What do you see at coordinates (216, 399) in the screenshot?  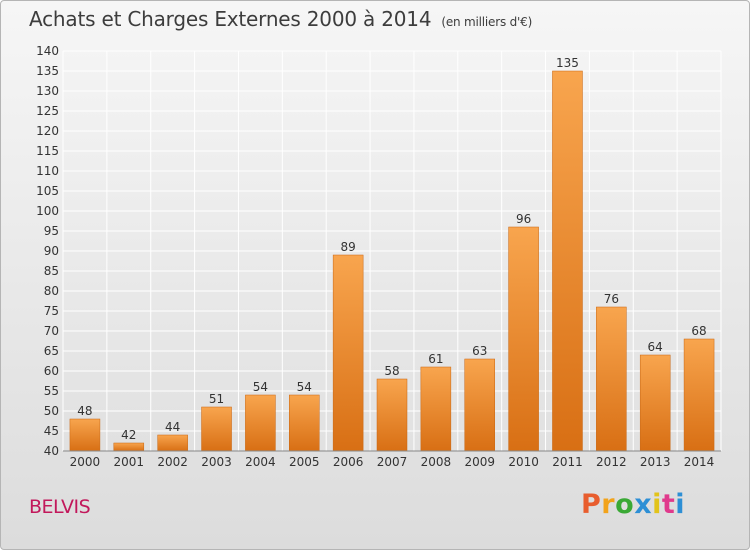 I see `data-label: 51` at bounding box center [216, 399].